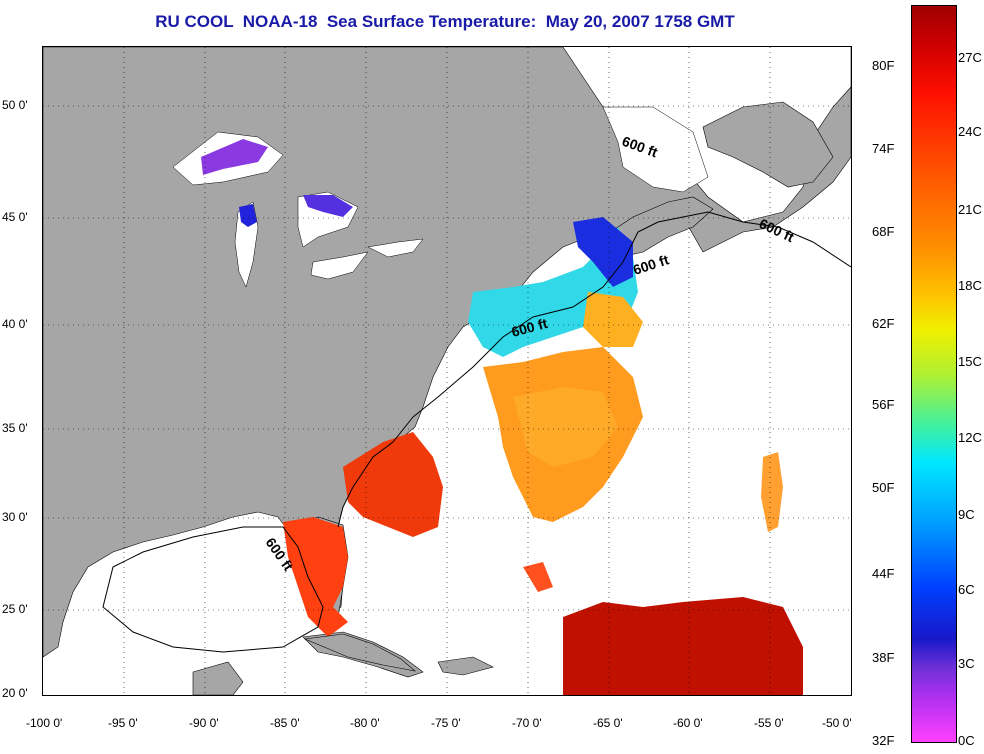 The width and height of the screenshot is (984, 754). What do you see at coordinates (15, 428) in the screenshot?
I see `lat-tick-label: 35 0'` at bounding box center [15, 428].